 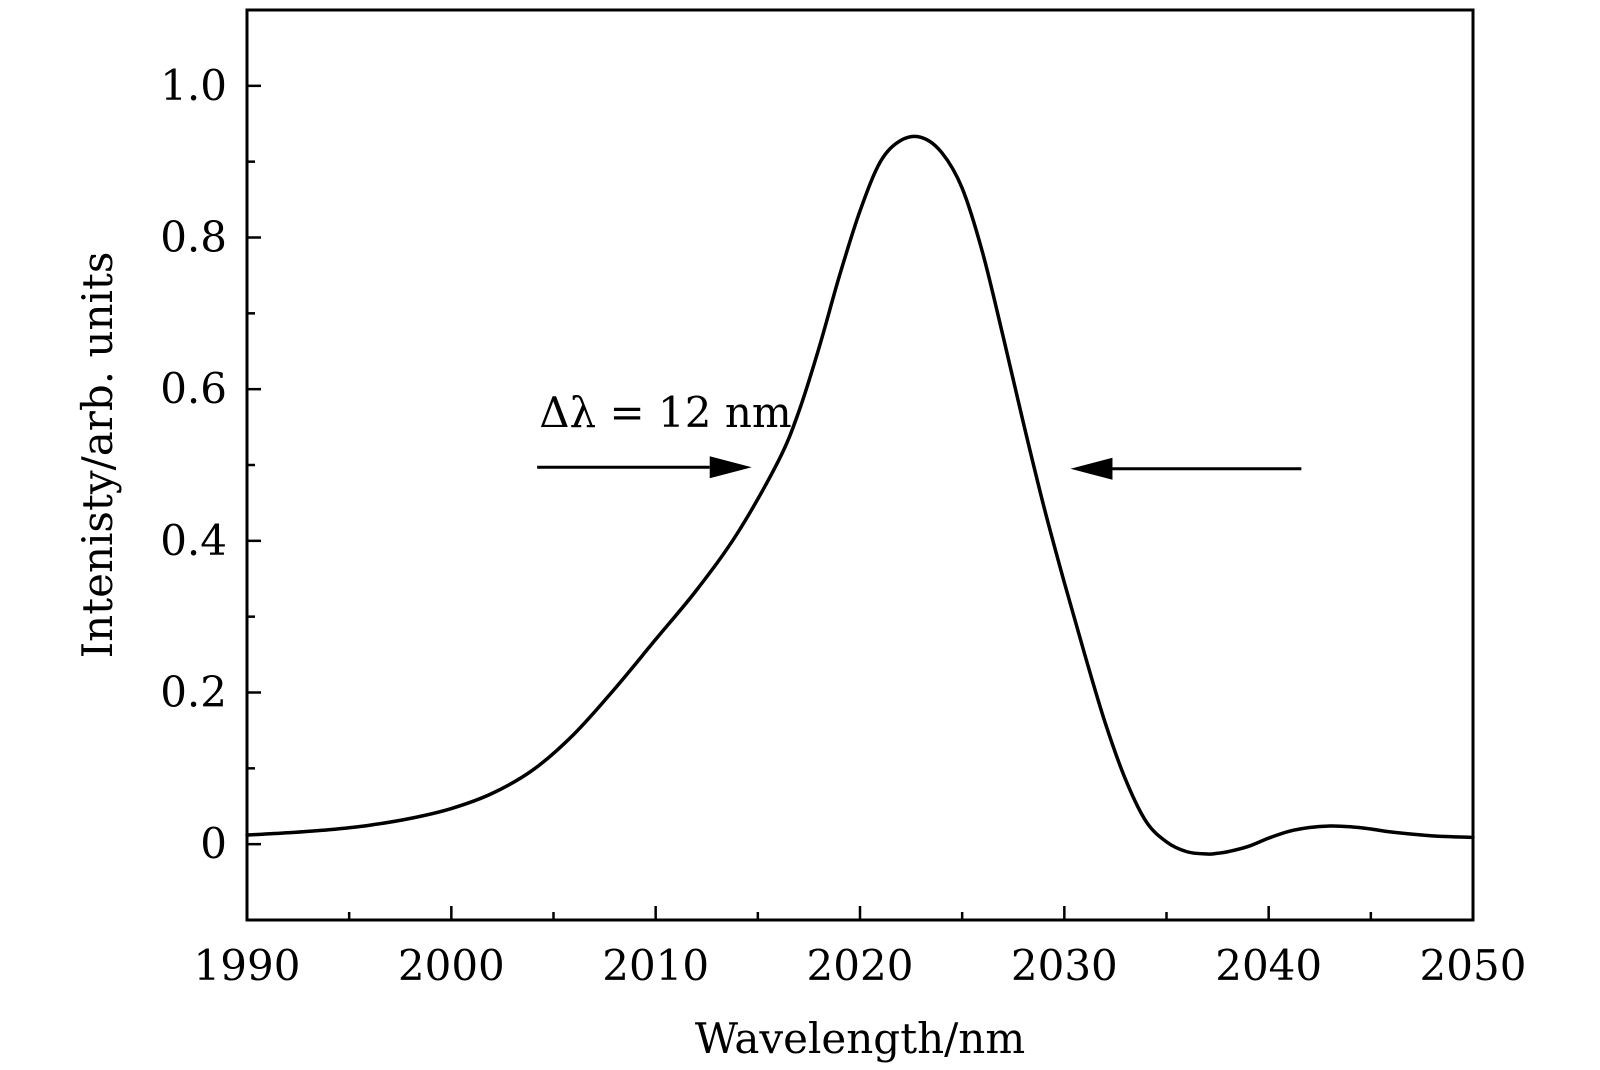 What do you see at coordinates (97, 455) in the screenshot?
I see `y-axis-title: Intenisty/arb. units` at bounding box center [97, 455].